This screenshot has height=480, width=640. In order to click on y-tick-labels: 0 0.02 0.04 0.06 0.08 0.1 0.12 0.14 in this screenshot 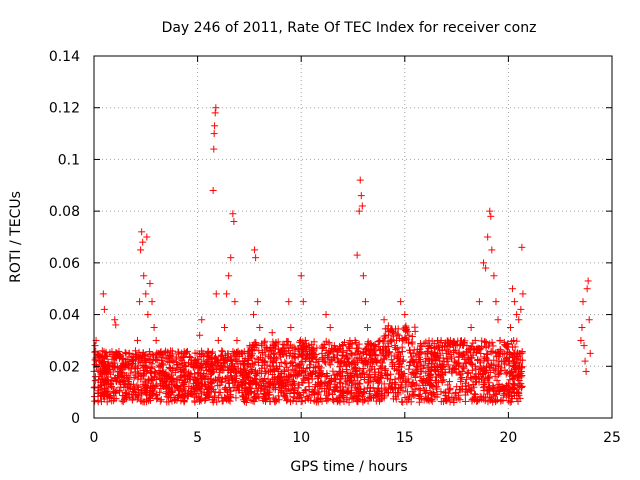, I will do `click(64, 238)`.